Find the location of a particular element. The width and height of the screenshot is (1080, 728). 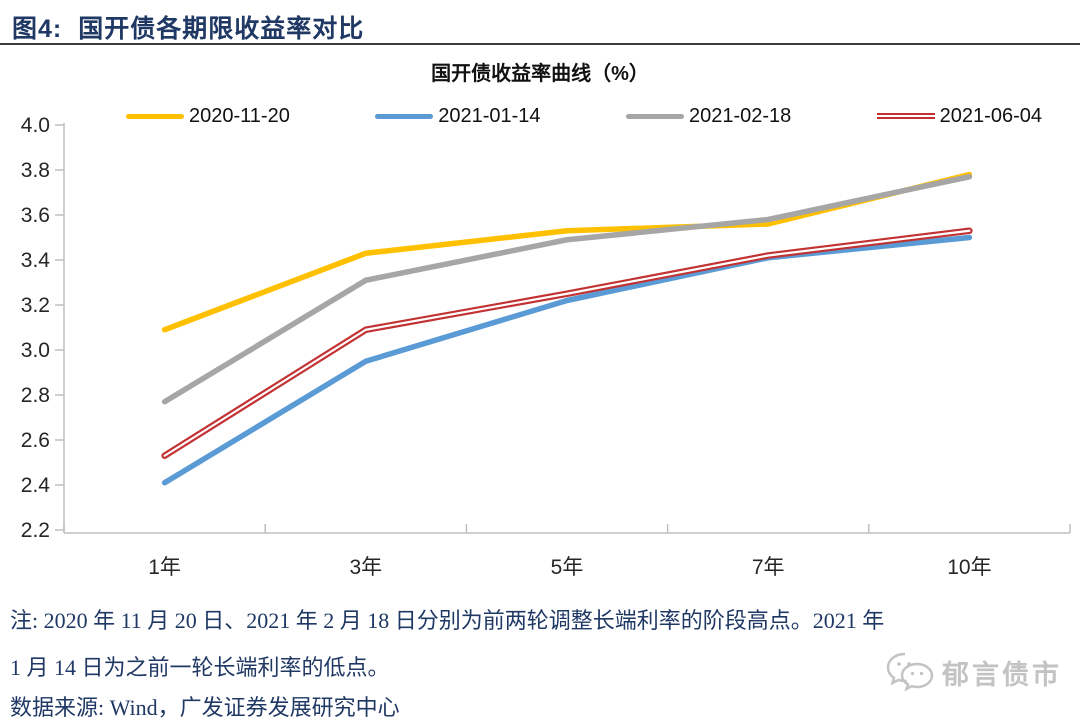

legend-item-2021-01-14: 2021-01-14 is located at coordinates (458, 116).